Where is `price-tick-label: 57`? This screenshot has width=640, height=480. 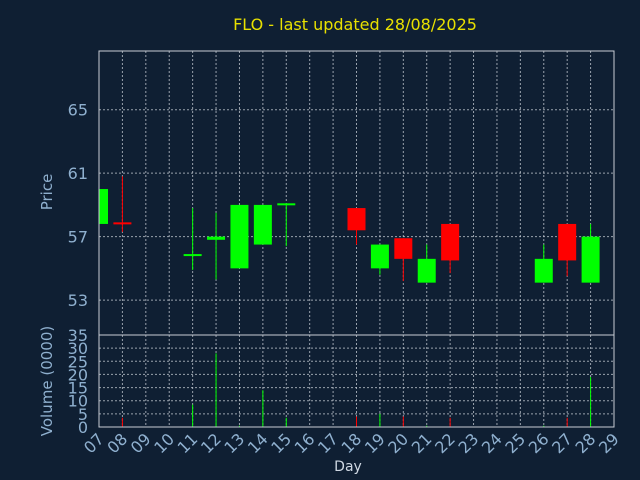 price-tick-label: 57 is located at coordinates (78, 237).